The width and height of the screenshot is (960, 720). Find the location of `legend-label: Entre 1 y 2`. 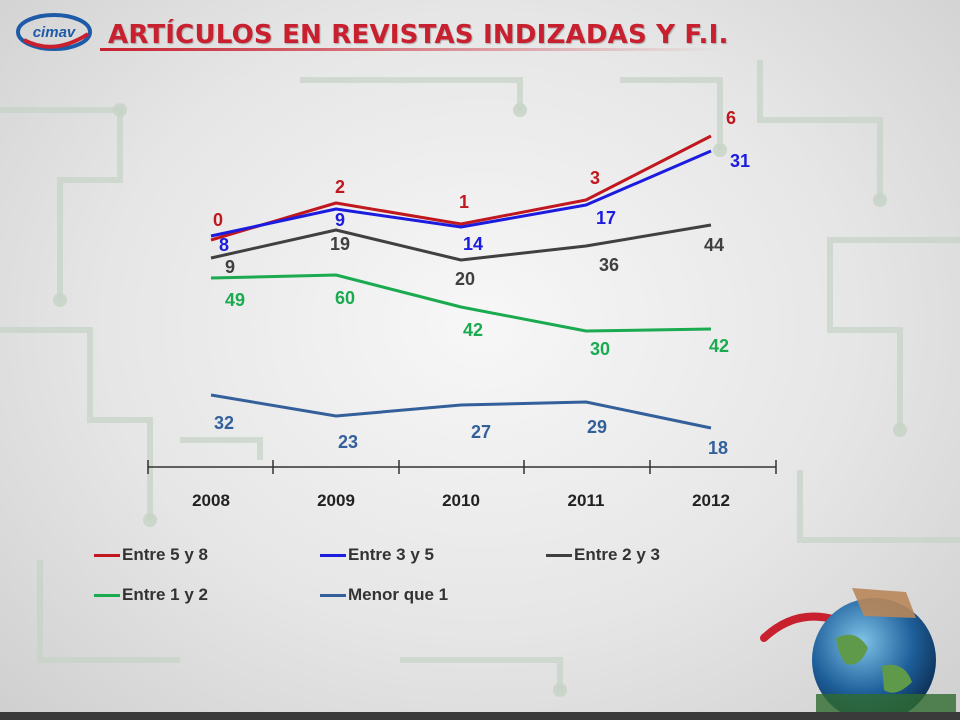

legend-label: Entre 1 y 2 is located at coordinates (165, 594).